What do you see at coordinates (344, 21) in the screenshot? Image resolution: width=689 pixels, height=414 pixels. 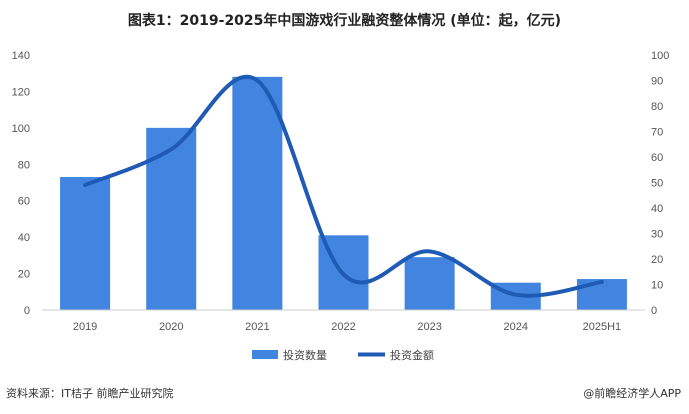 I see `chart-title: 图表1：2019-2025年中国游戏行业融资整体情况 (单位：起，亿元)` at bounding box center [344, 21].